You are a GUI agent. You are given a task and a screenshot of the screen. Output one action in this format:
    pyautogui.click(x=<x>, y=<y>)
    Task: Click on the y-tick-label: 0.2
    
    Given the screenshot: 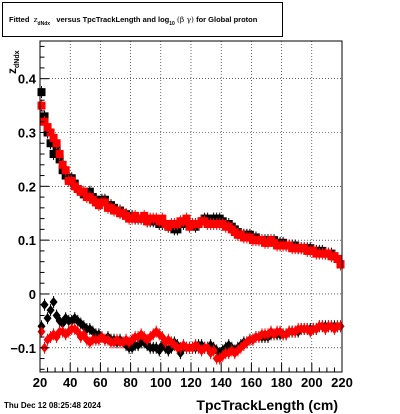 What is the action you would take?
    pyautogui.click(x=27, y=186)
    